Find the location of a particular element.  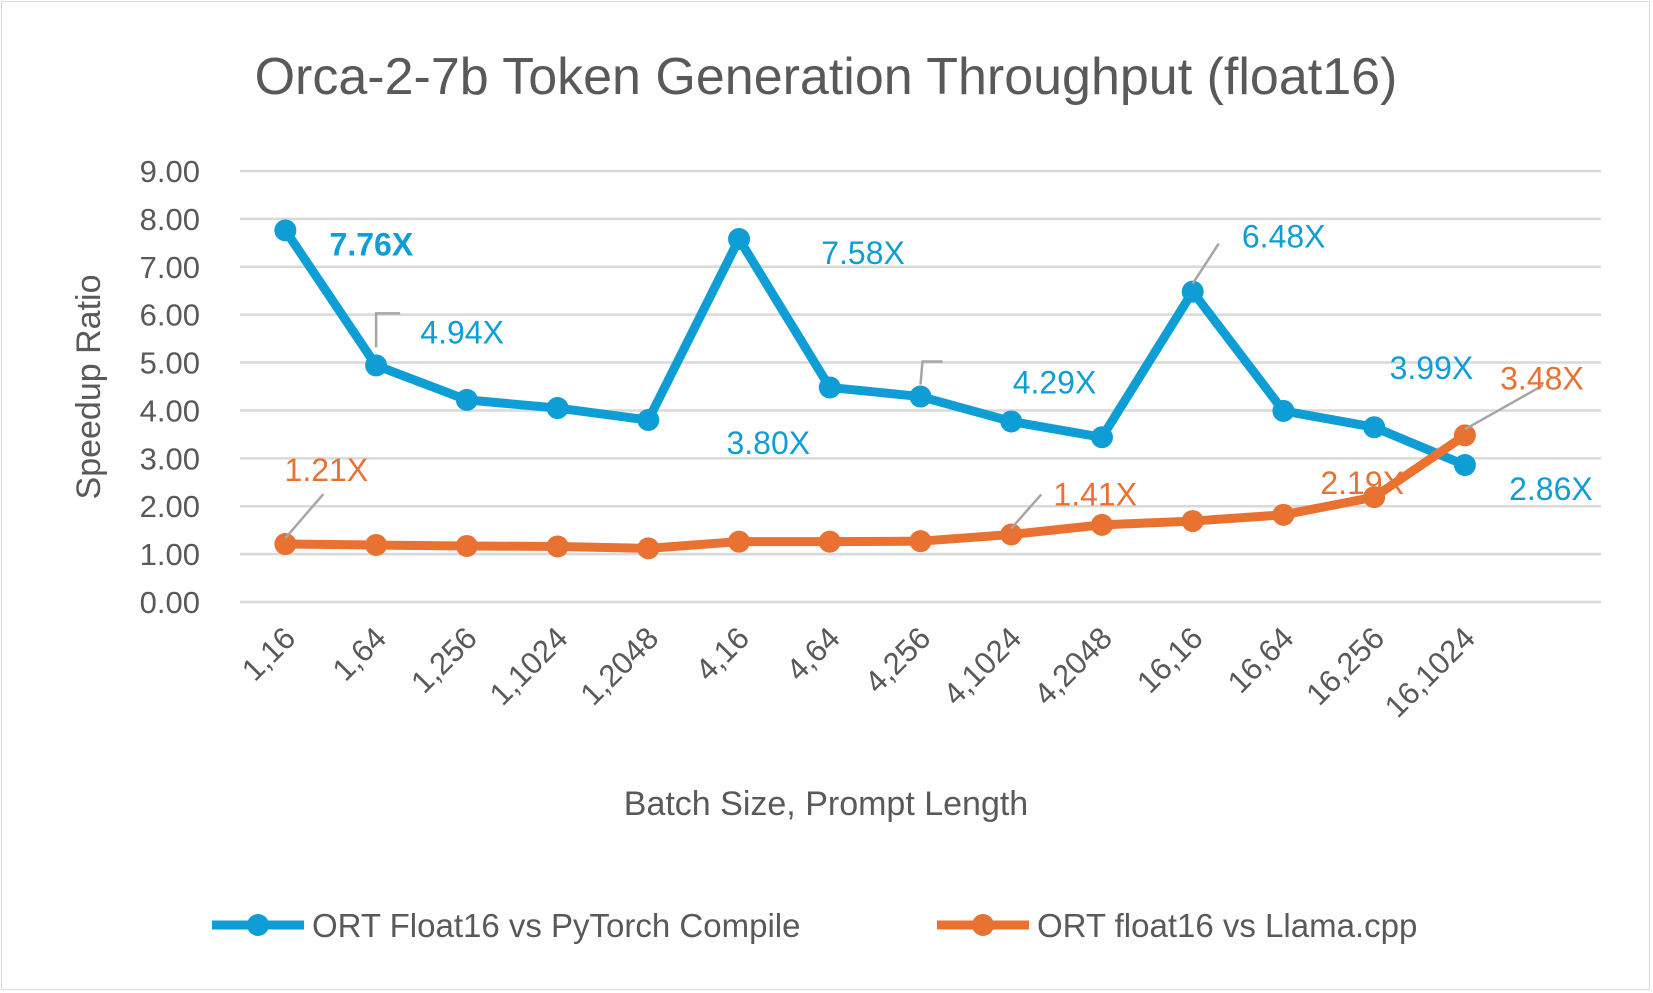

legend-item: ORT Float16 vs PyTorch Compile is located at coordinates (506, 925).